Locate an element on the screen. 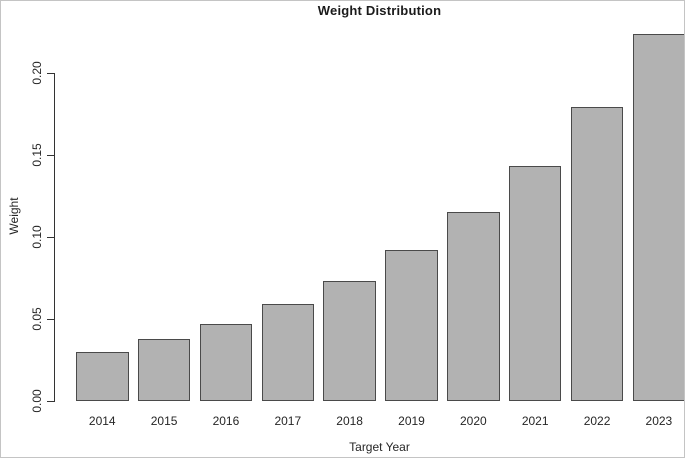 The width and height of the screenshot is (685, 458). bar-2018 is located at coordinates (349, 341).